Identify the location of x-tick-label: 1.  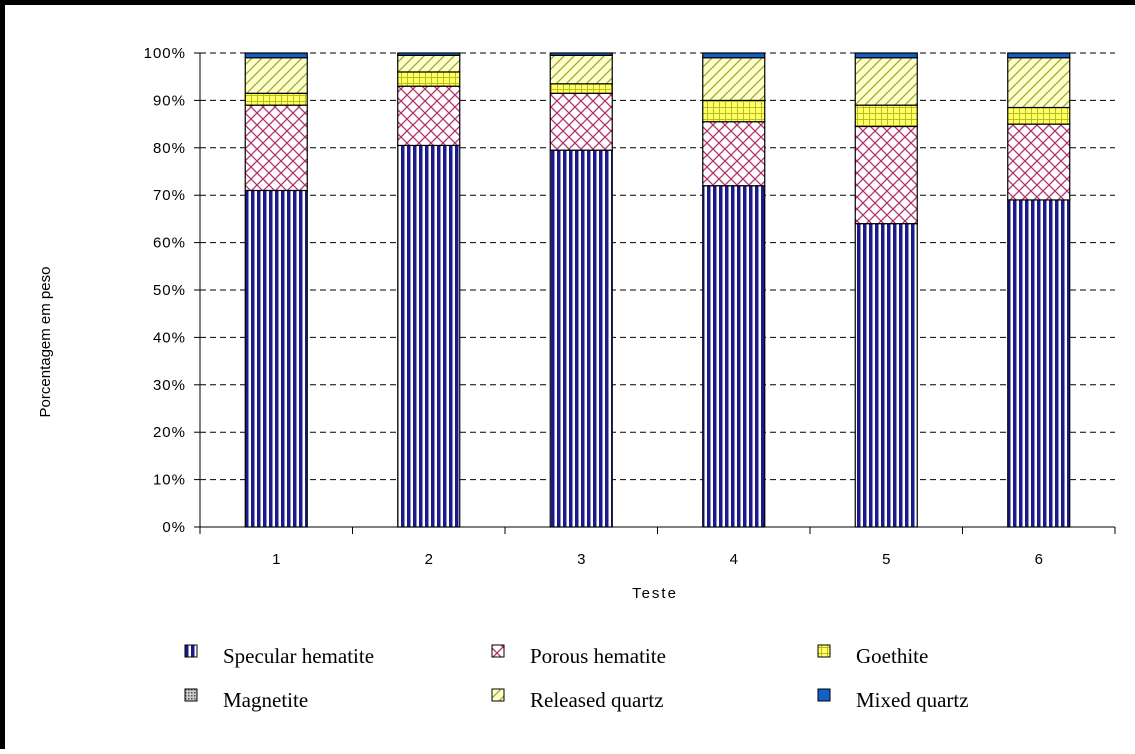
(276, 559).